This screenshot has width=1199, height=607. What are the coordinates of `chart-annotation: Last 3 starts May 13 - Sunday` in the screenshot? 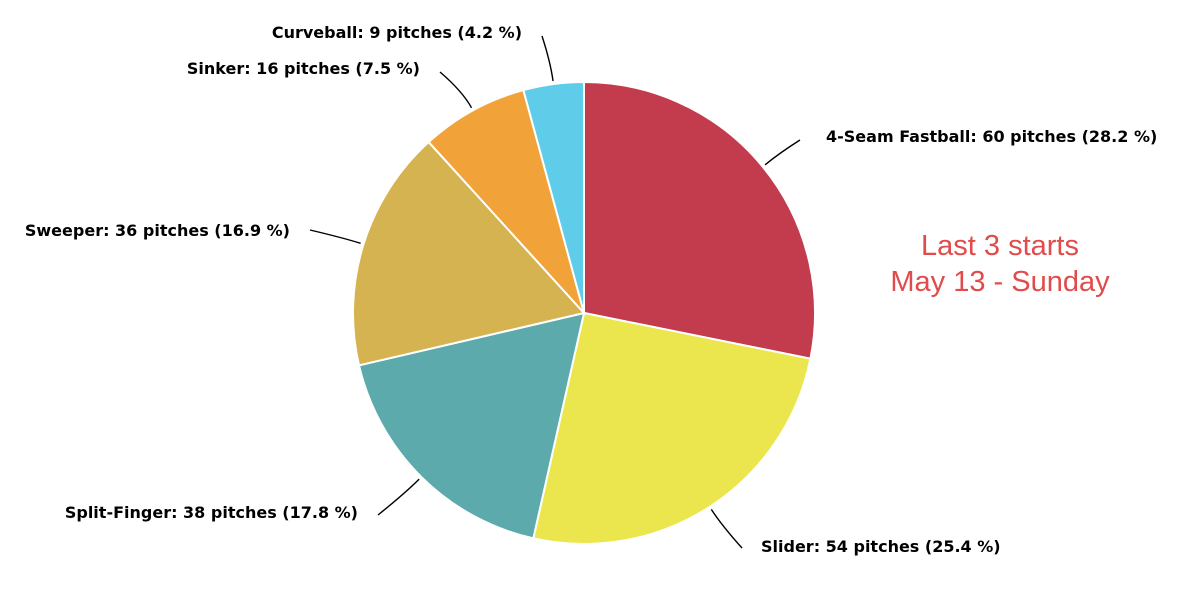 It's located at (1000, 264).